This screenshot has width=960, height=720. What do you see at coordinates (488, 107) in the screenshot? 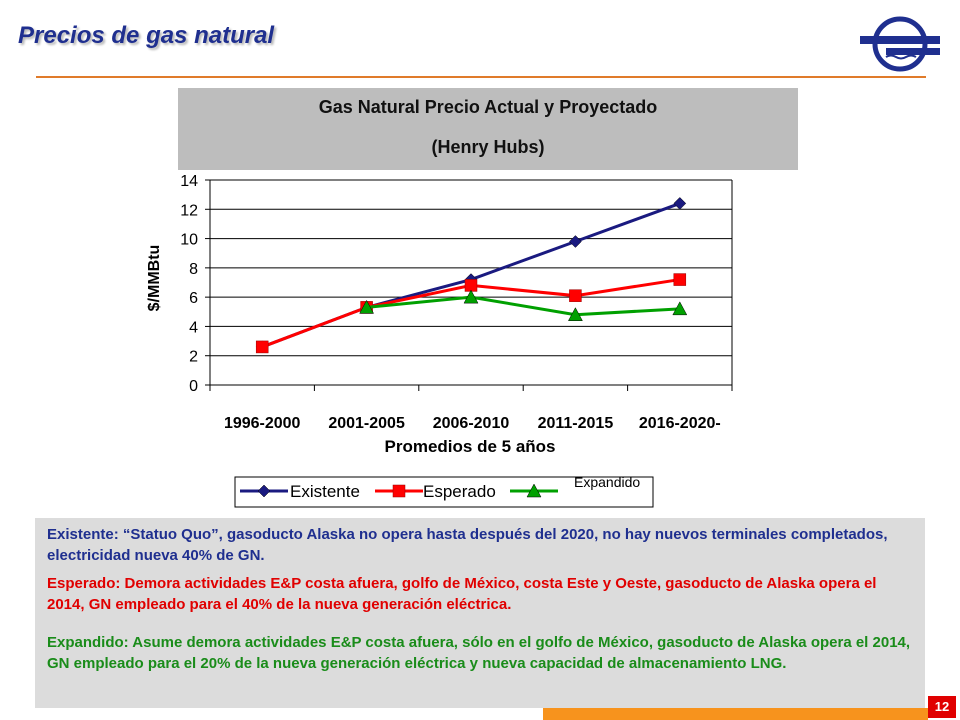
I see `chart-title: Gas Natural Precio Actual y Proyectado` at bounding box center [488, 107].